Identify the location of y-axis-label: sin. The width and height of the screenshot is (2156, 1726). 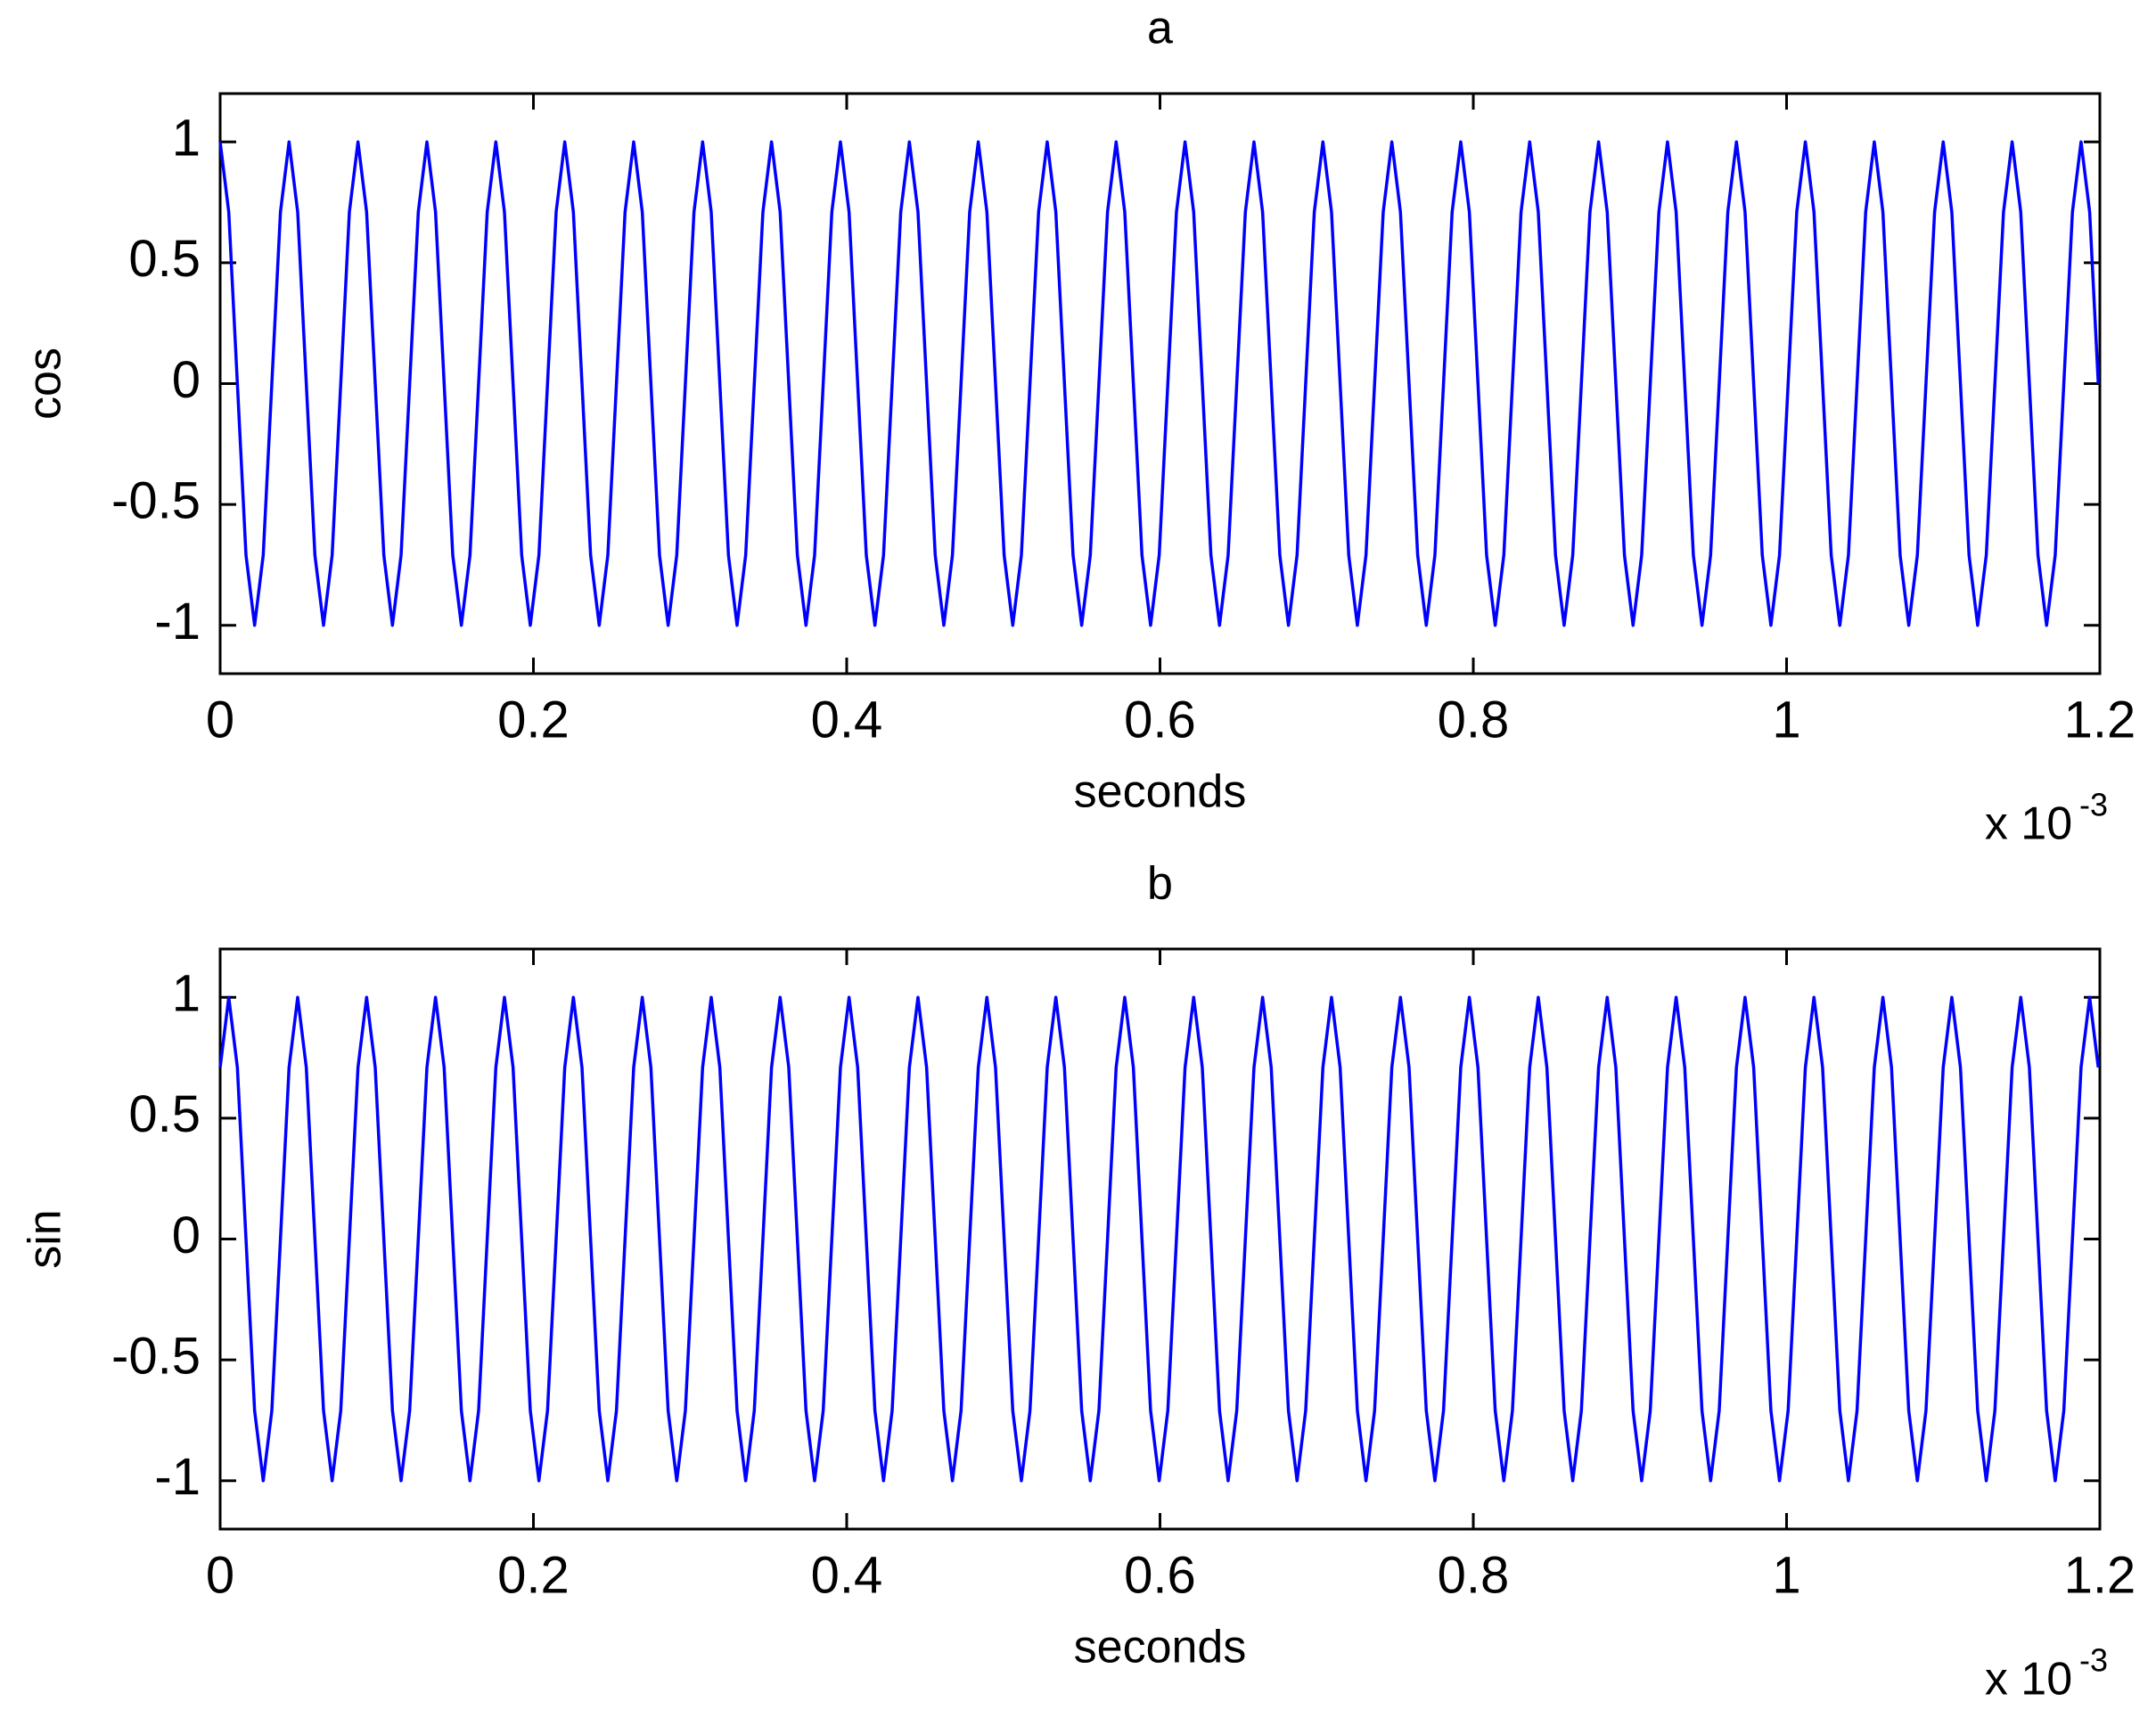
(46, 1238).